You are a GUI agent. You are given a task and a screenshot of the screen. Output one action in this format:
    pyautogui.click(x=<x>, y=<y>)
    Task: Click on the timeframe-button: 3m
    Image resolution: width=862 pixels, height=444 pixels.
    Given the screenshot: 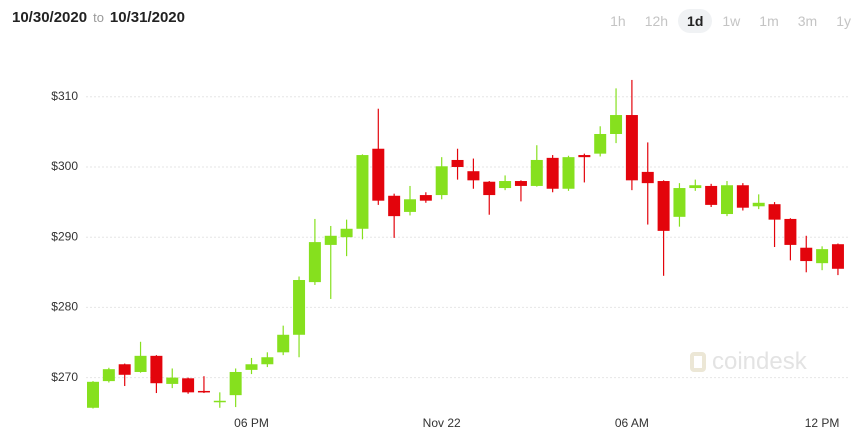 What is the action you would take?
    pyautogui.click(x=807, y=21)
    